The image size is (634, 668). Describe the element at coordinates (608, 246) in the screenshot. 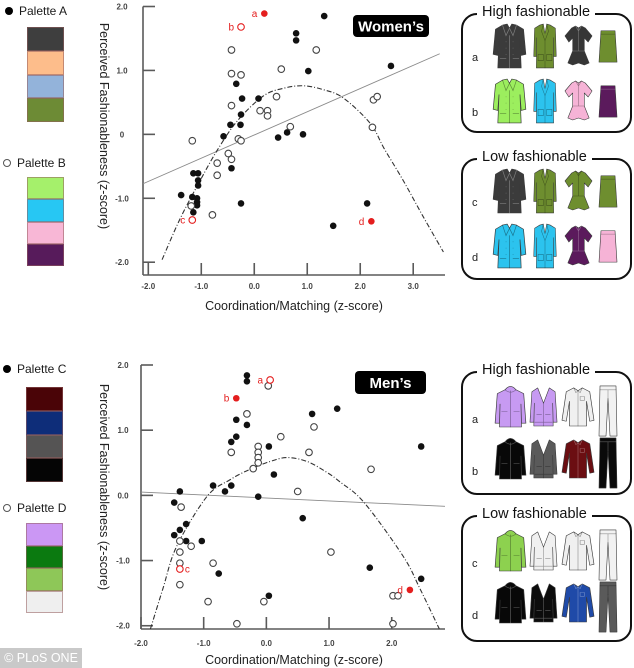

I see `garment-skirt` at that location.